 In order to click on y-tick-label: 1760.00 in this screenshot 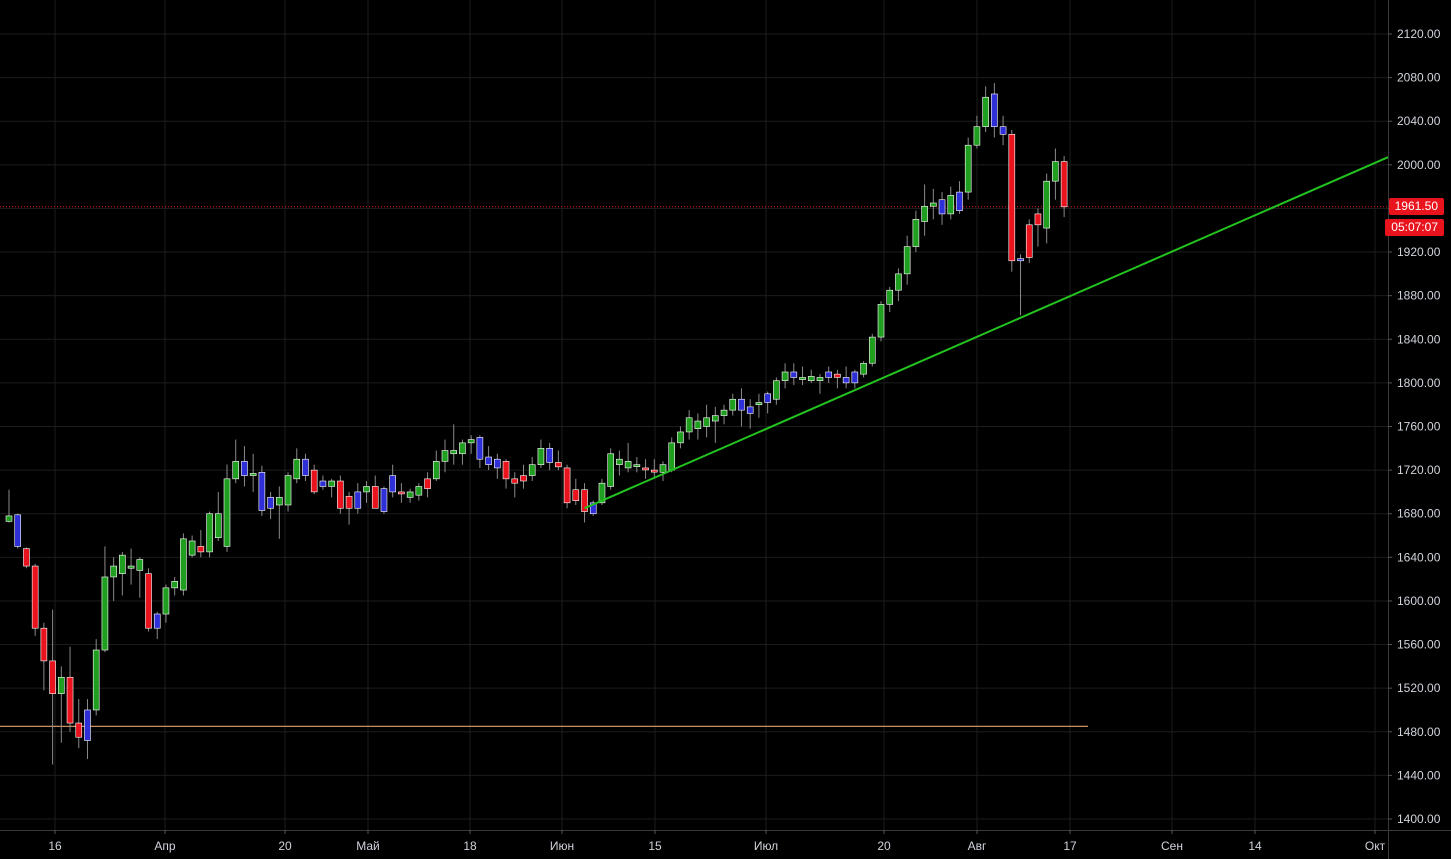, I will do `click(1419, 427)`.